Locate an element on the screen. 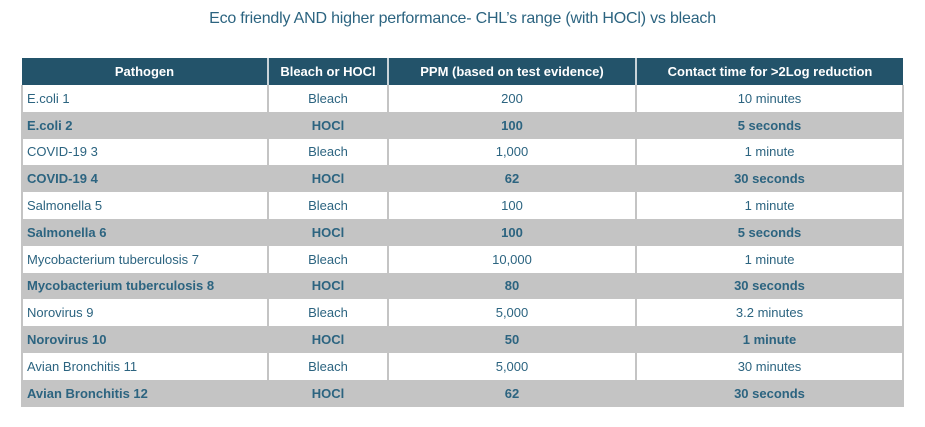  table-row: Salmonella 6 HOCl 100 5 seconds is located at coordinates (462, 232).